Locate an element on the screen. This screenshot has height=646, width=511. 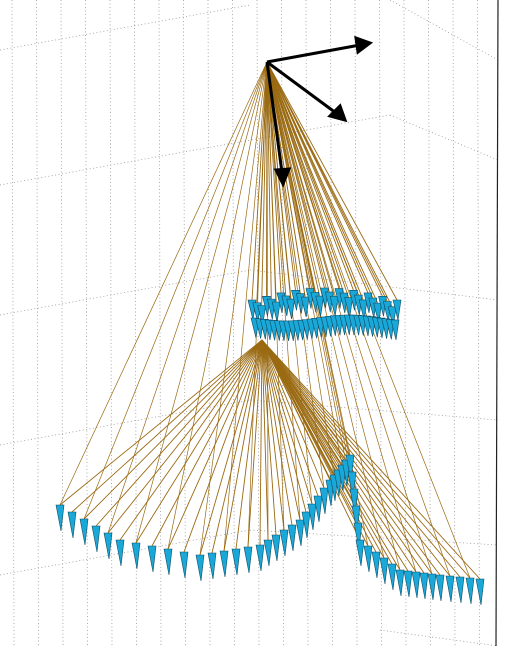
axis-line is located at coordinates (497, 323).